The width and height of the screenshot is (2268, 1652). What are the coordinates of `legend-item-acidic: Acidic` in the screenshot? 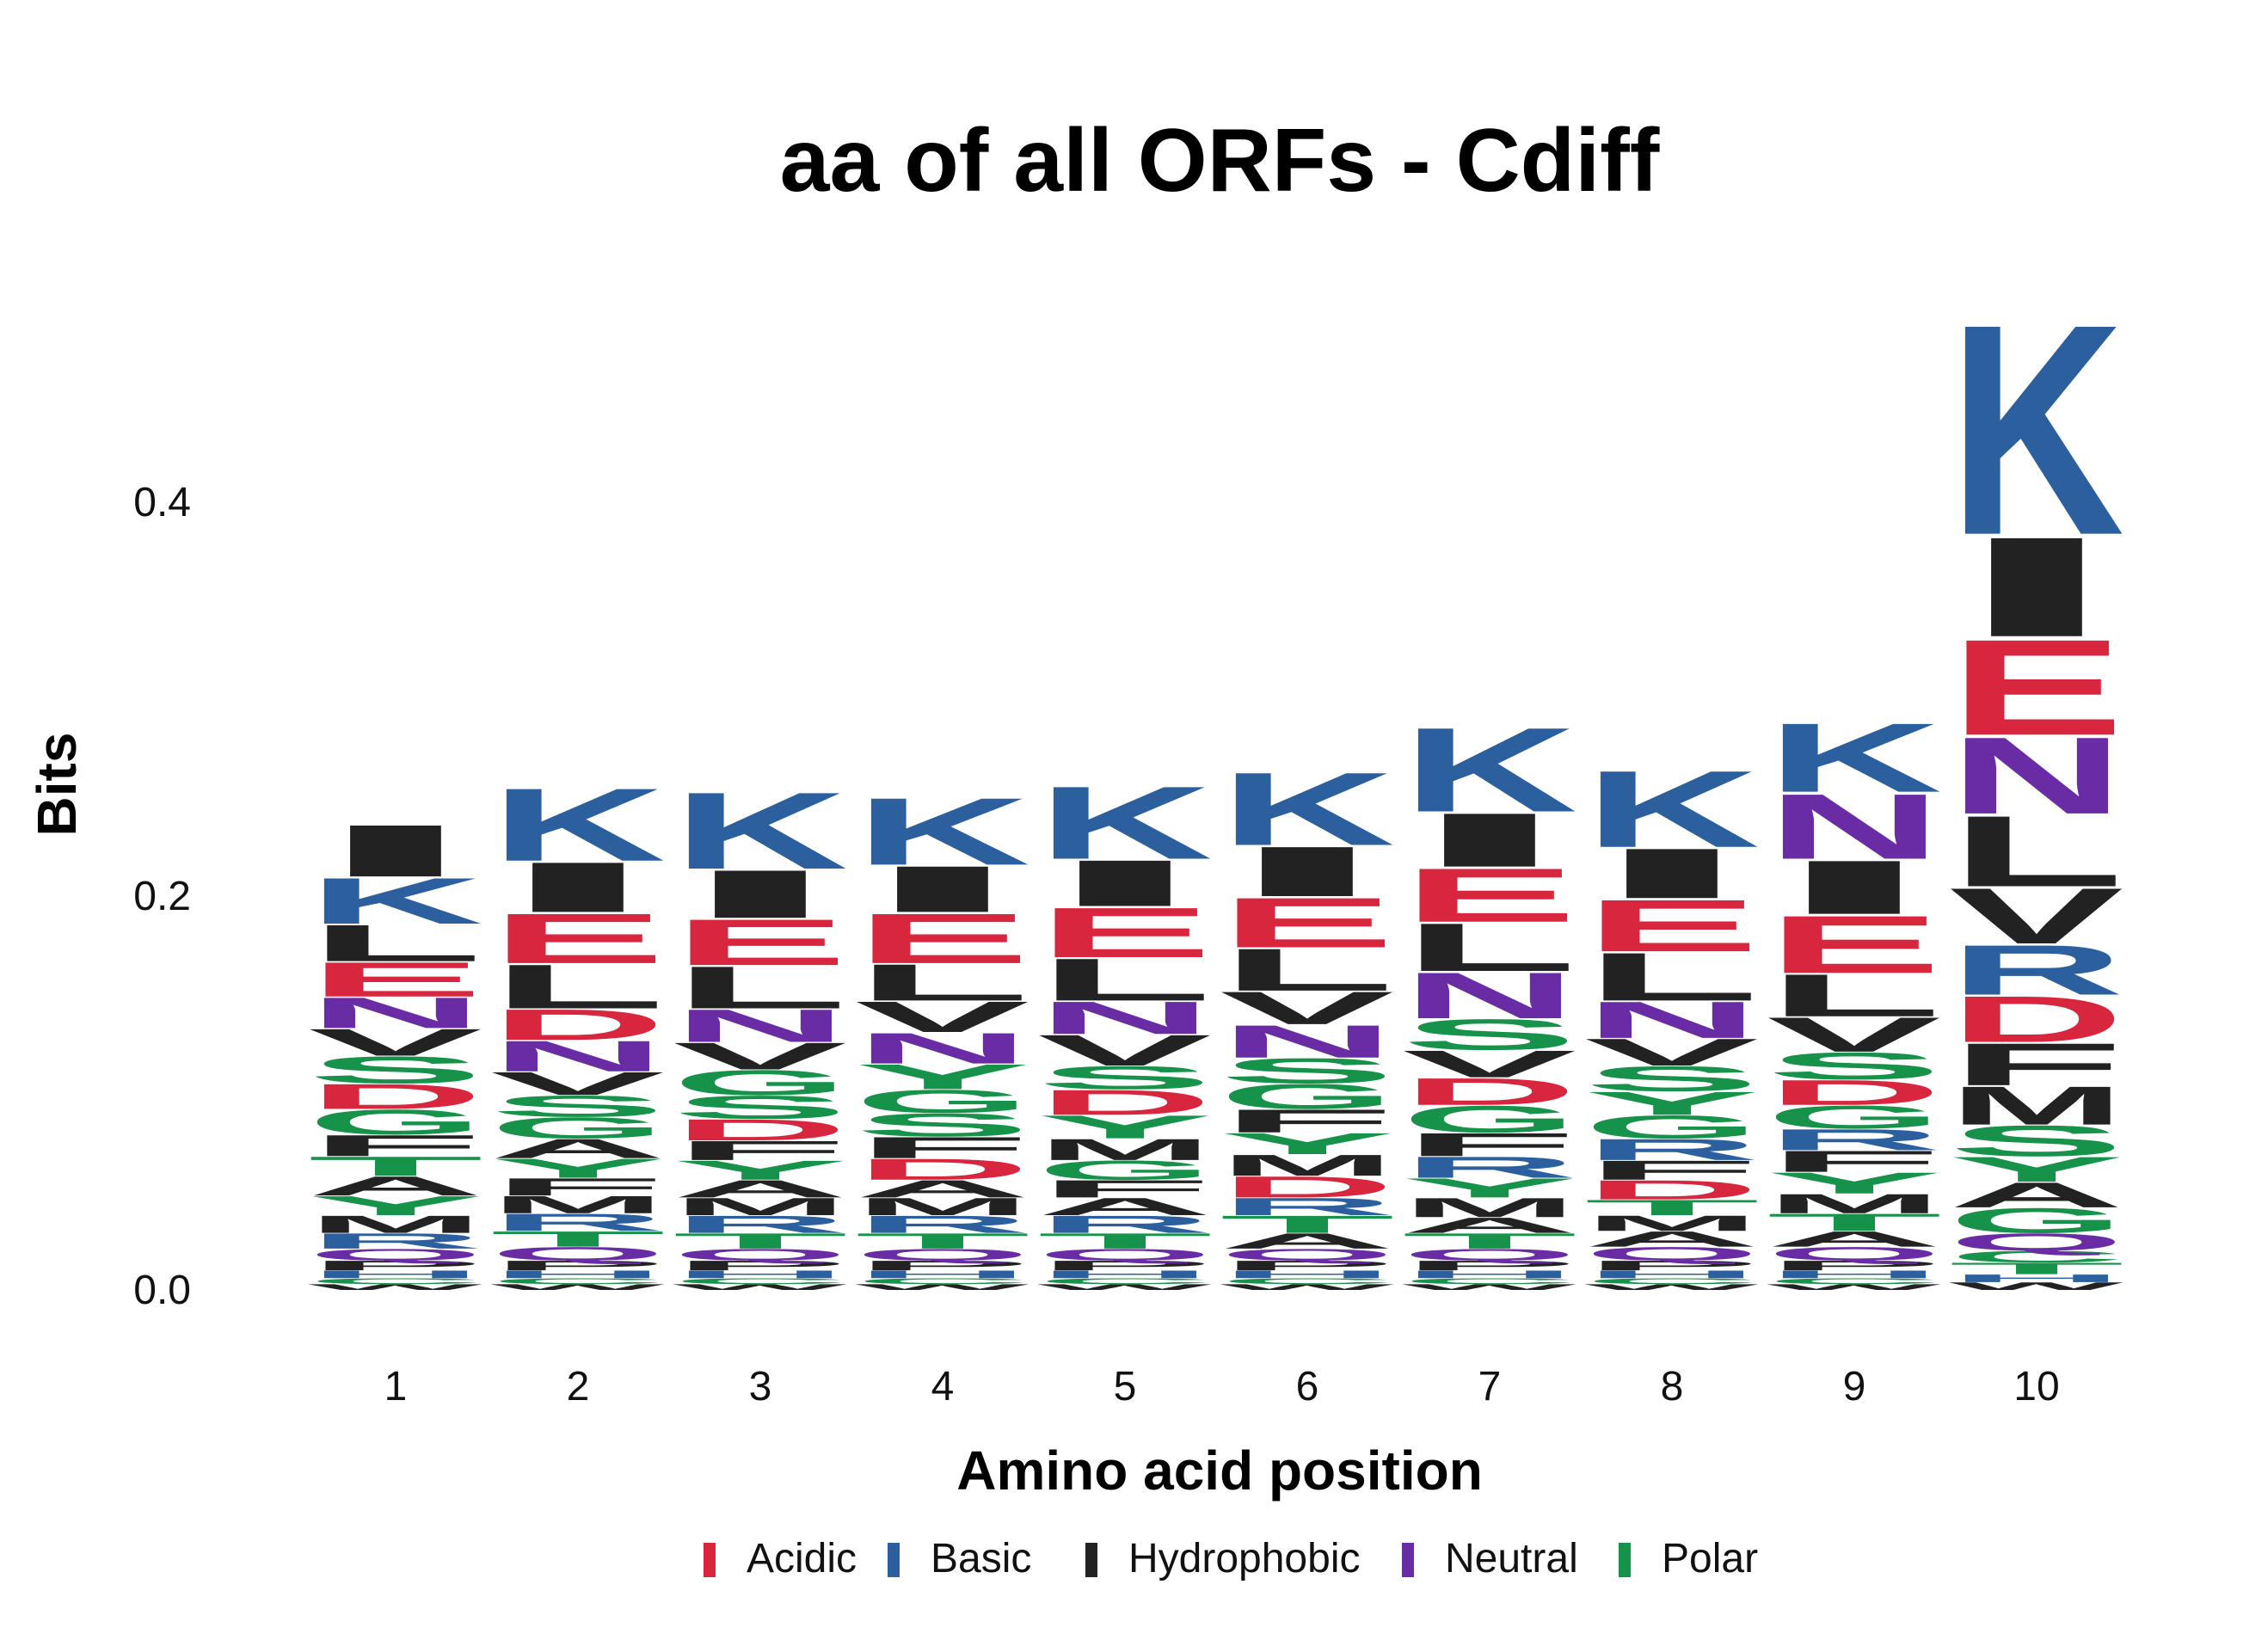 It's located at (781, 1558).